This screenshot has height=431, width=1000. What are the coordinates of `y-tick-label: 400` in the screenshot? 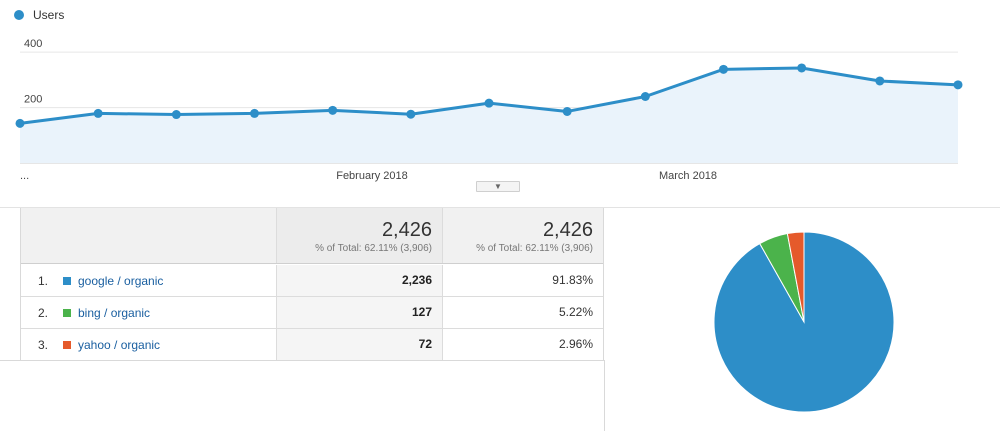 It's located at (33, 44).